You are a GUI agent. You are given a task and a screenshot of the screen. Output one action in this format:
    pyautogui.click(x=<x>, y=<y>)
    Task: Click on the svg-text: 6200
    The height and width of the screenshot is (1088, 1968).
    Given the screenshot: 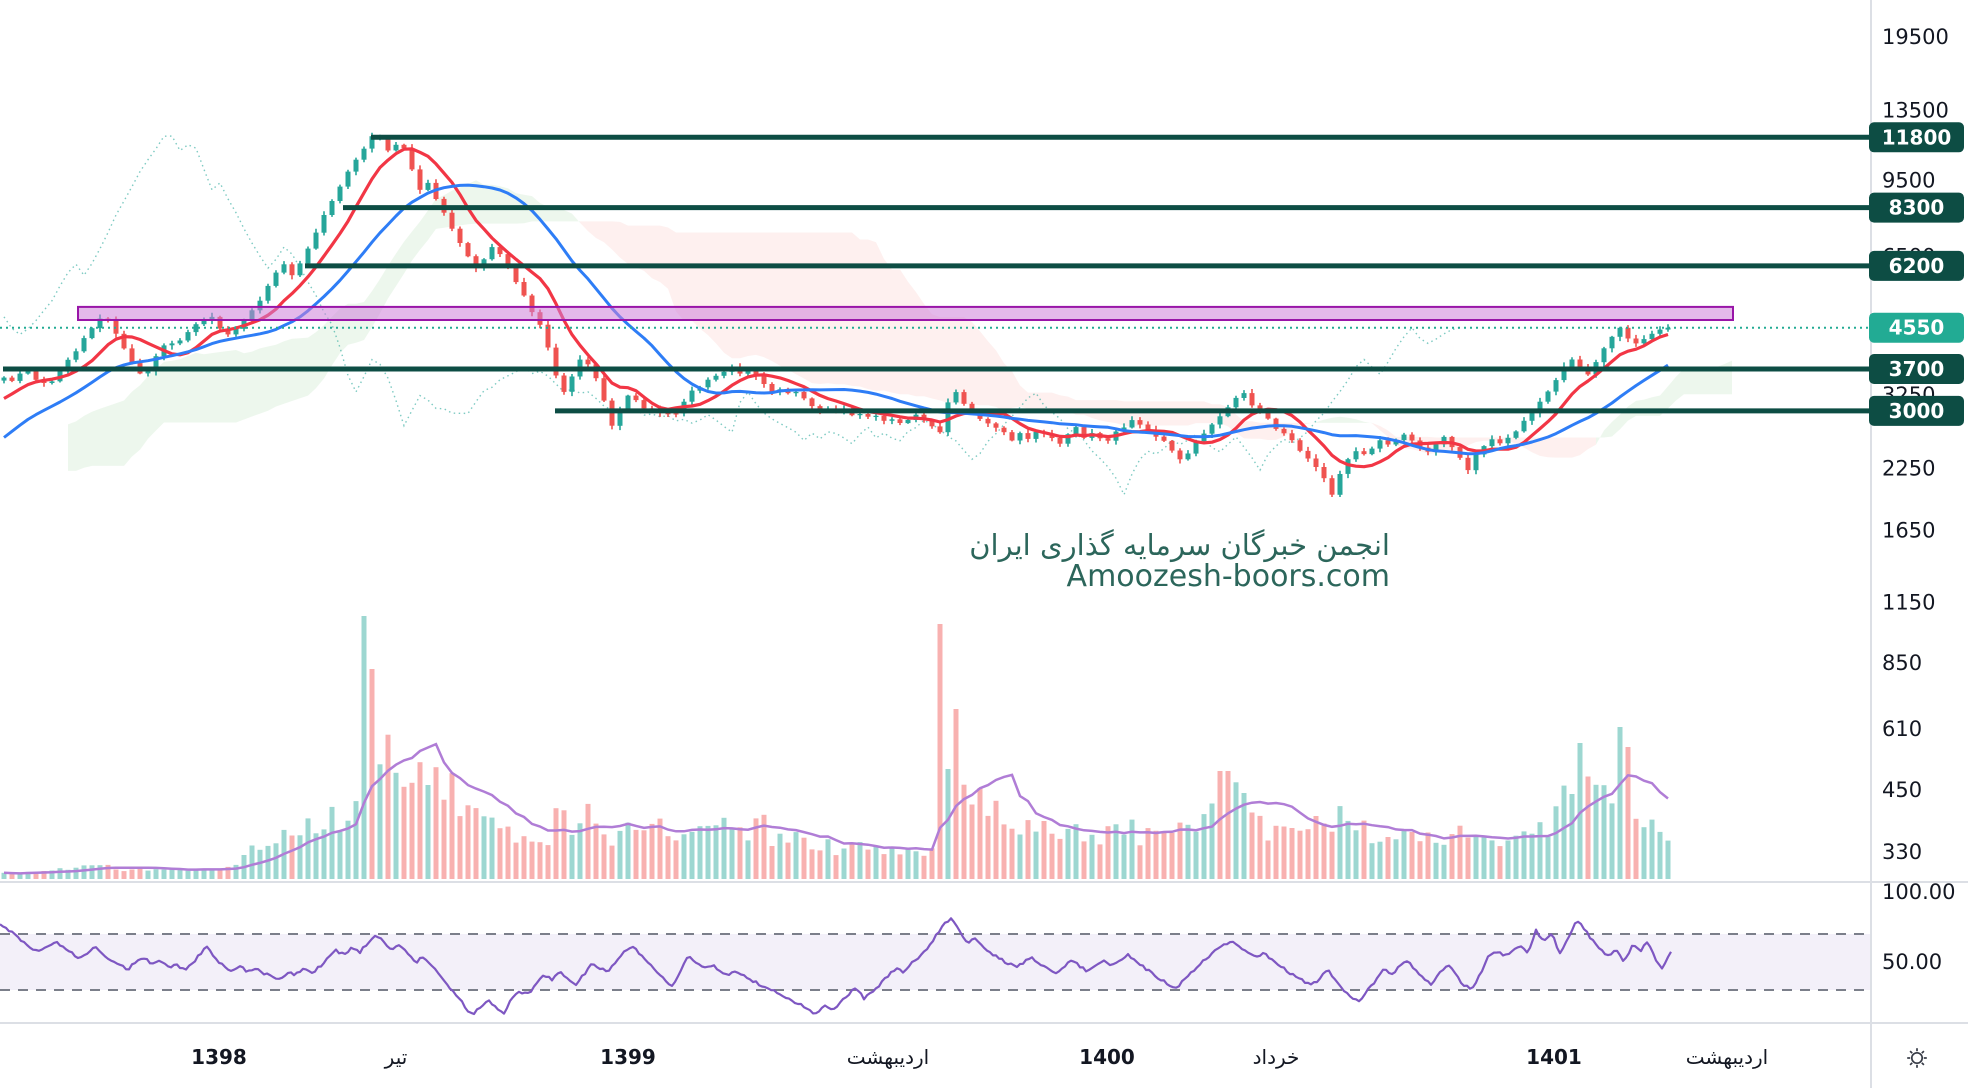 What is the action you would take?
    pyautogui.click(x=1917, y=266)
    